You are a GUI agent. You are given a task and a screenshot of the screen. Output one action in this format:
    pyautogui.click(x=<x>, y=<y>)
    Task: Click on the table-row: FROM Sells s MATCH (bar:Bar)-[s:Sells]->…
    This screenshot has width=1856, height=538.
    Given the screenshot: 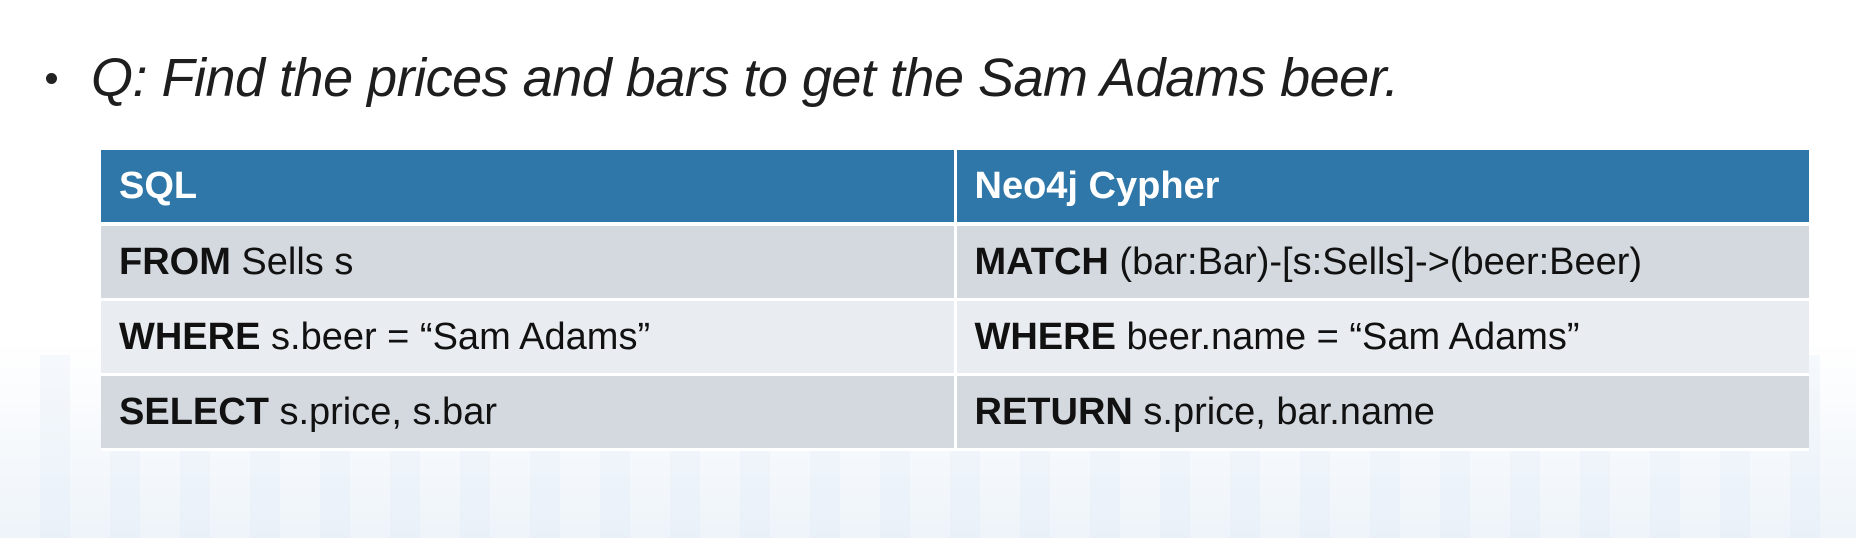 What is the action you would take?
    pyautogui.click(x=955, y=262)
    